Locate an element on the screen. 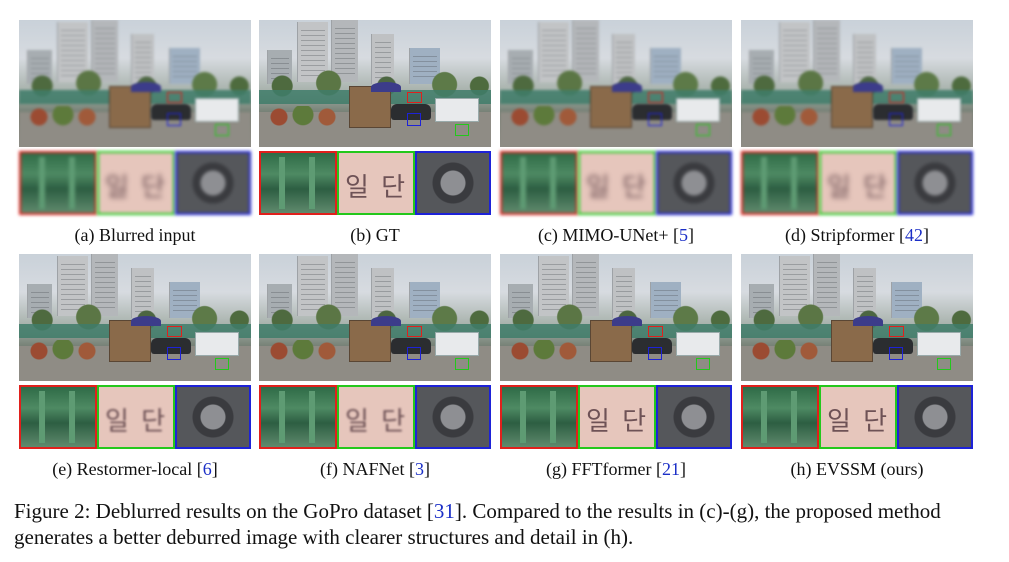 The image size is (1009, 562). panel-caption: (a) Blurred input is located at coordinates (135, 235).